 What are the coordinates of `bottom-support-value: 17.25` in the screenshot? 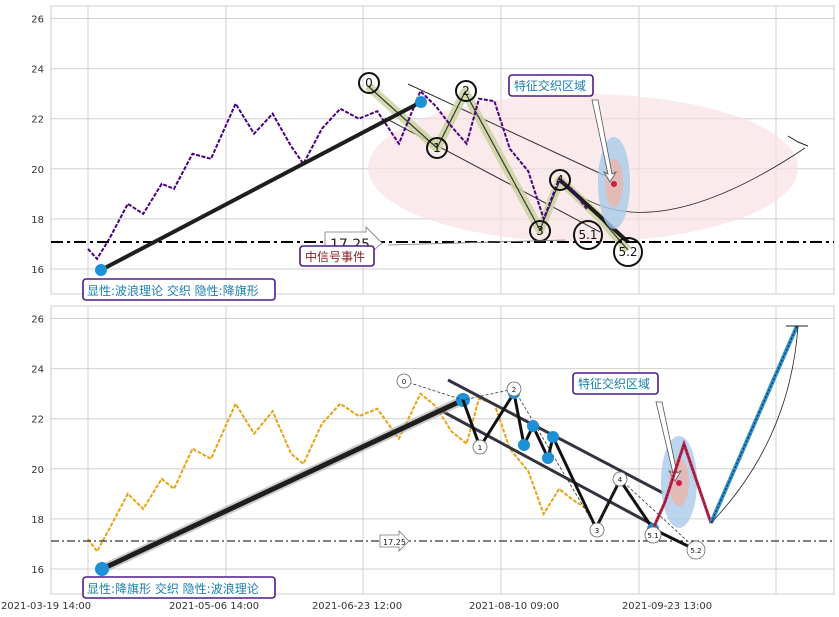 It's located at (394, 542).